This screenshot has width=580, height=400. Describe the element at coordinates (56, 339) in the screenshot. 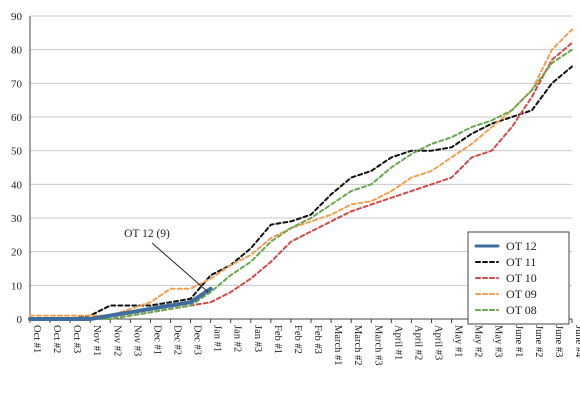

I see `x-tick-label-oct-2: Oct #2` at that location.